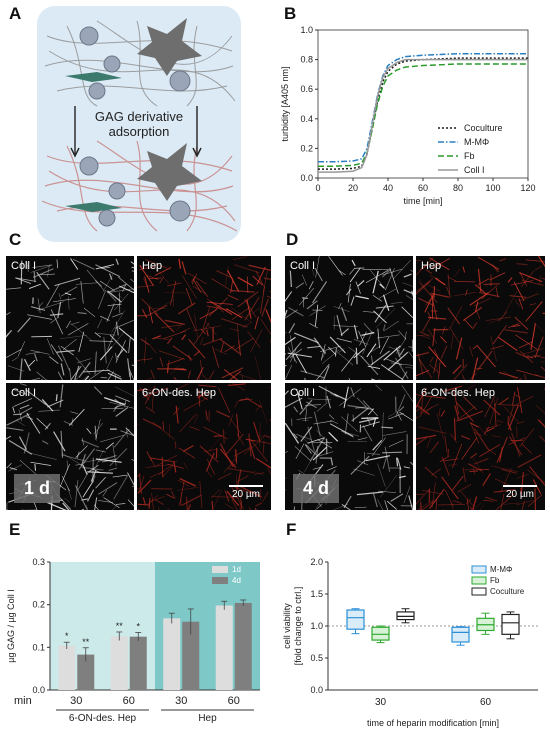 The height and width of the screenshot is (739, 550). Describe the element at coordinates (76, 701) in the screenshot. I see `x-tick-label: 30` at that location.